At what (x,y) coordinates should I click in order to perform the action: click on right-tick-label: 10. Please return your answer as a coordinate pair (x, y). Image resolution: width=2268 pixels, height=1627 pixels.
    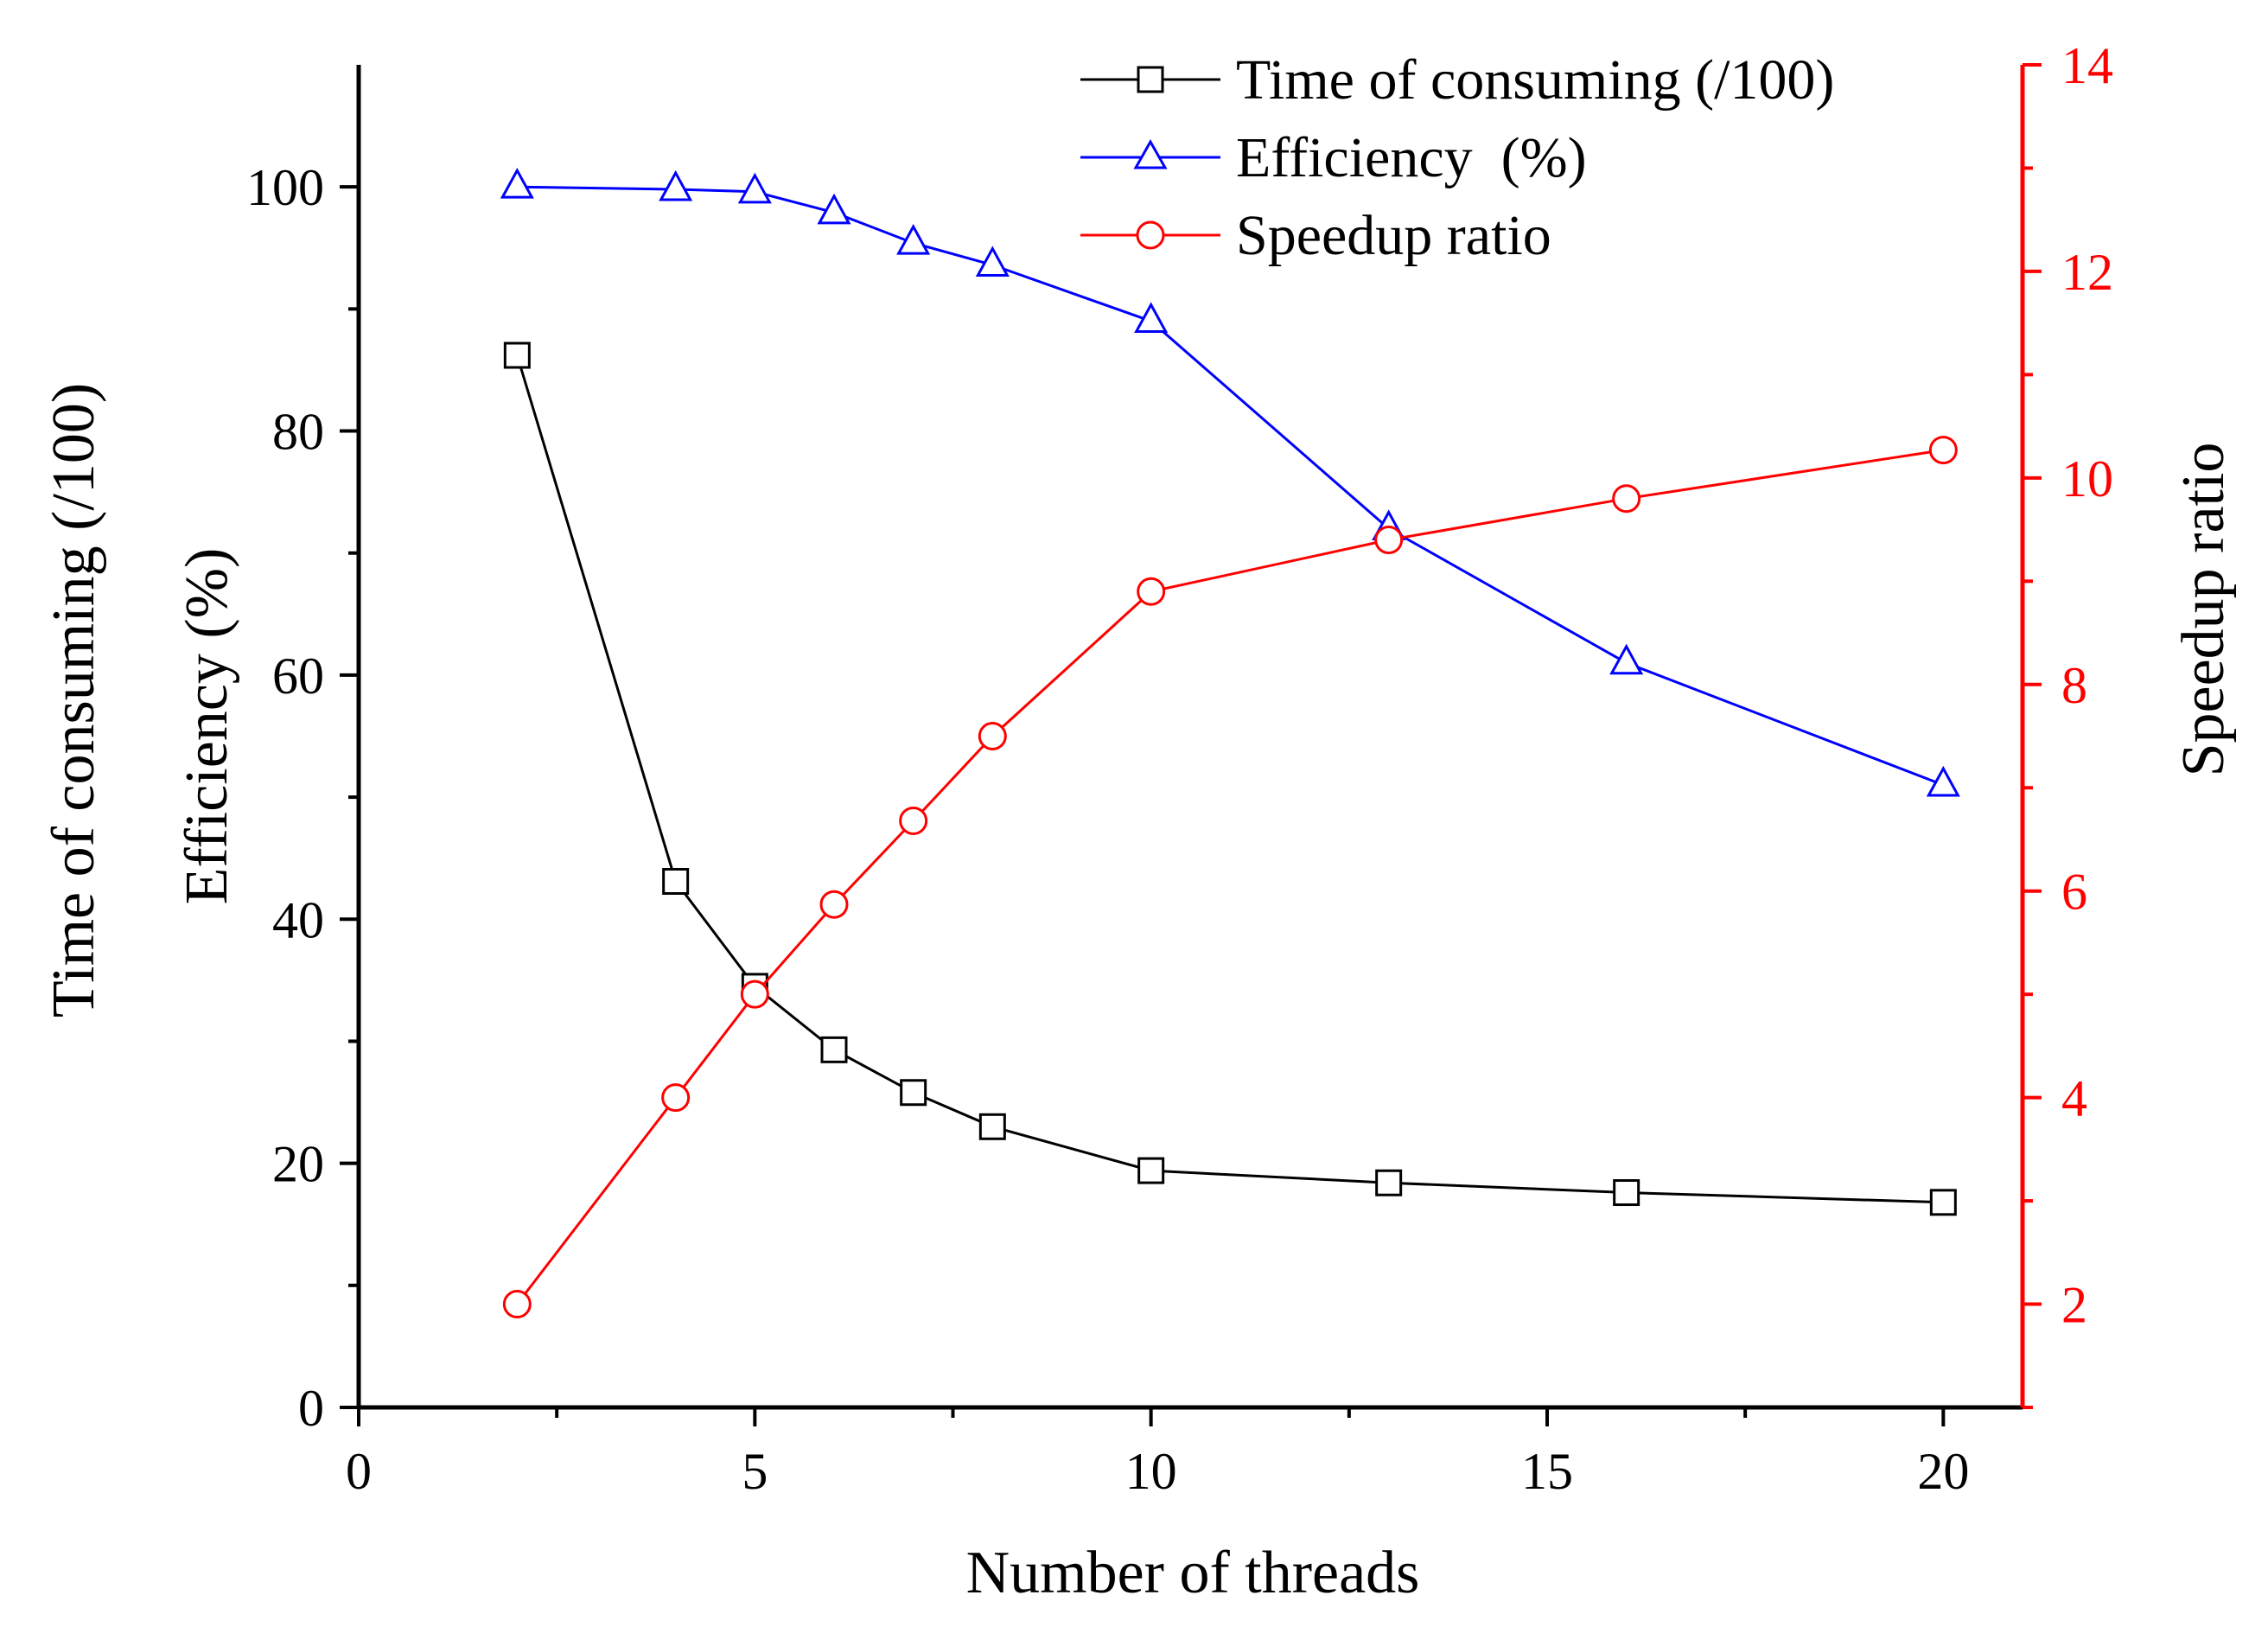
    Looking at the image, I should click on (2087, 478).